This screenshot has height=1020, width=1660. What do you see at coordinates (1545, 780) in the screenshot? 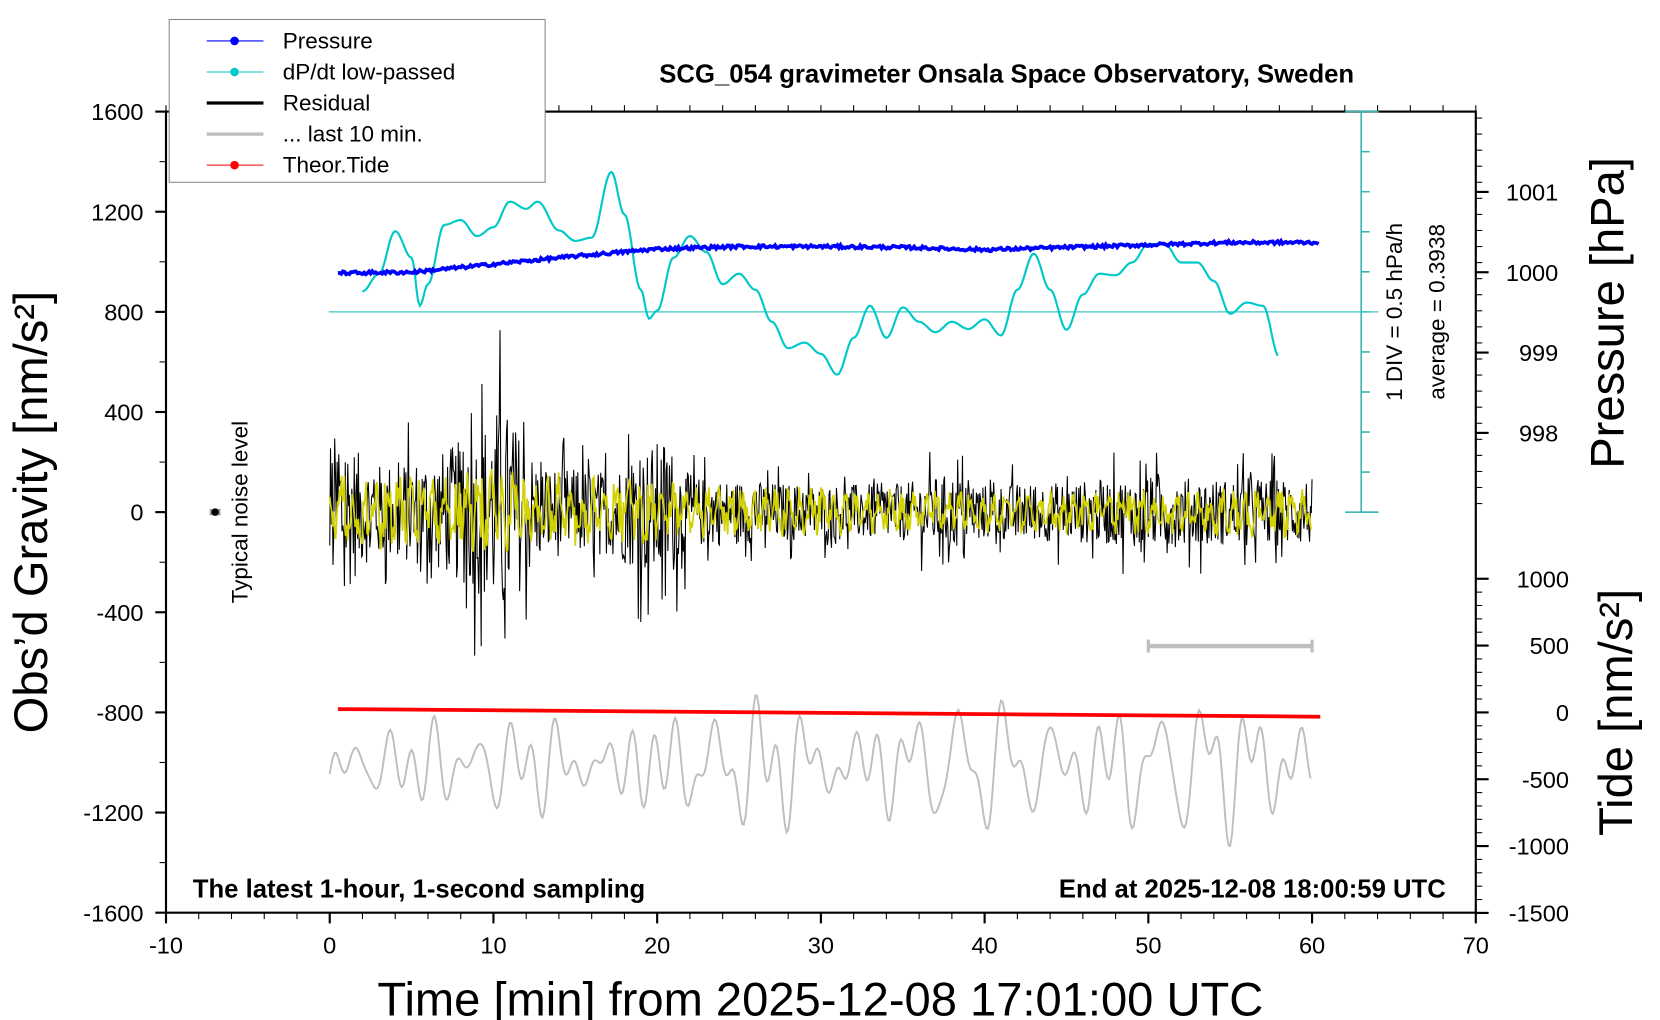
I see `y-tide-tick-label: -500` at bounding box center [1545, 780].